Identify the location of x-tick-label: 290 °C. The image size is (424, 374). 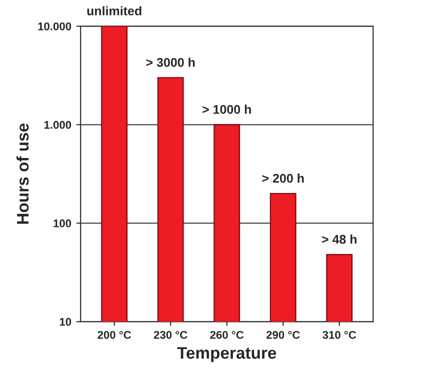
(283, 334).